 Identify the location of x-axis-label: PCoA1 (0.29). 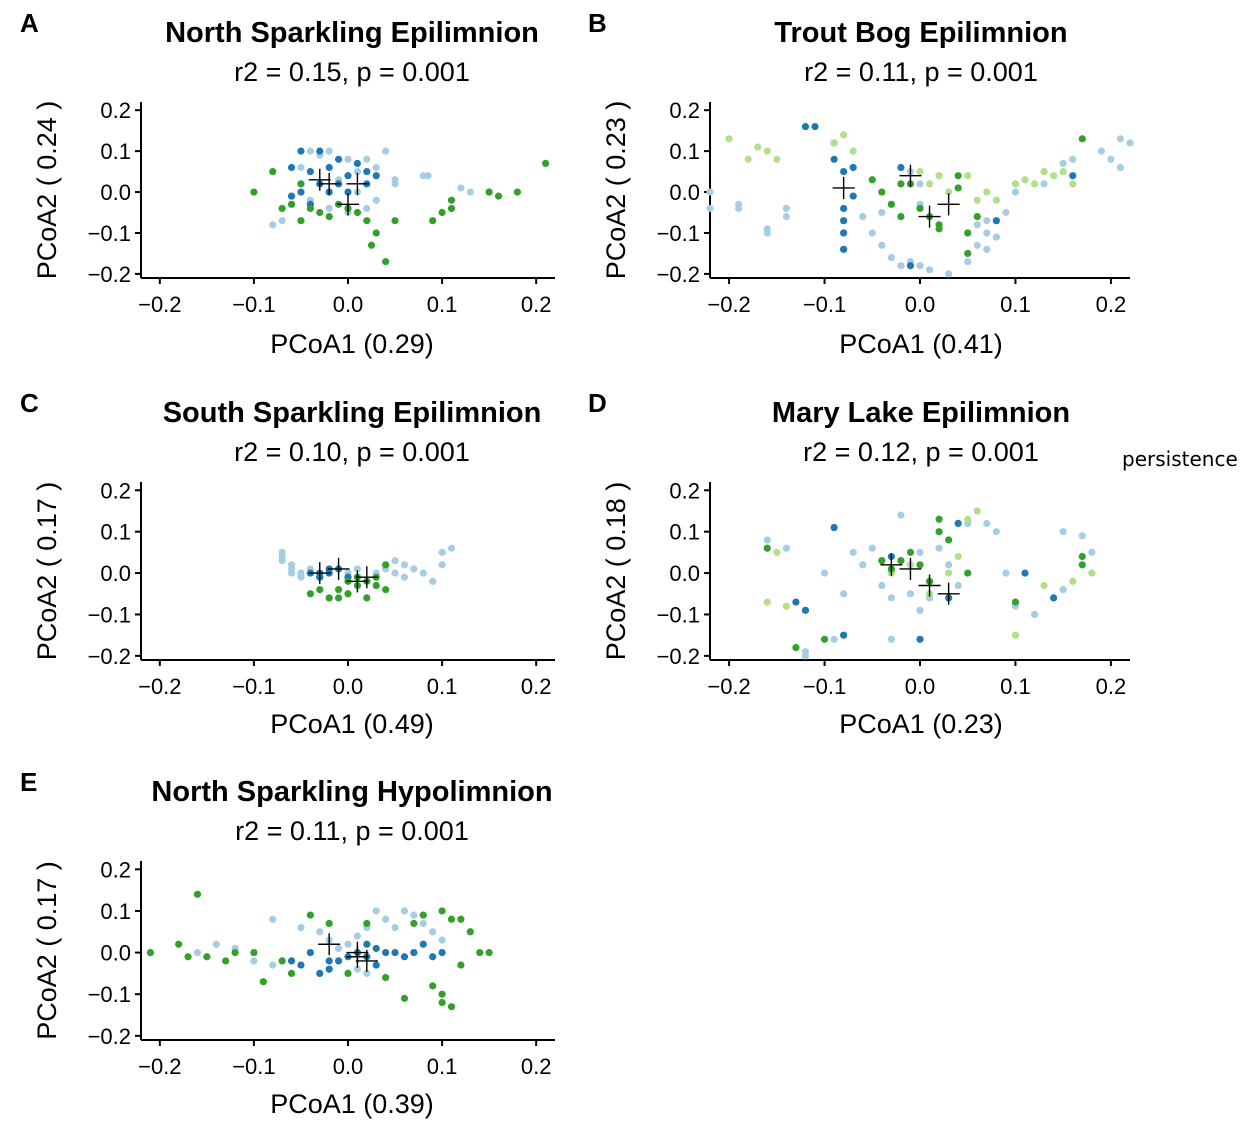
(352, 344).